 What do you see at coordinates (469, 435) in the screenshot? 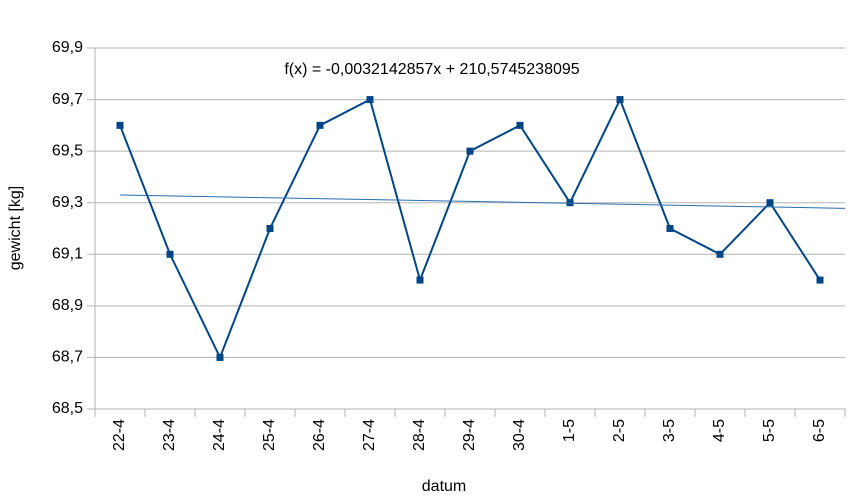
I see `x-tick-label: 29-4` at bounding box center [469, 435].